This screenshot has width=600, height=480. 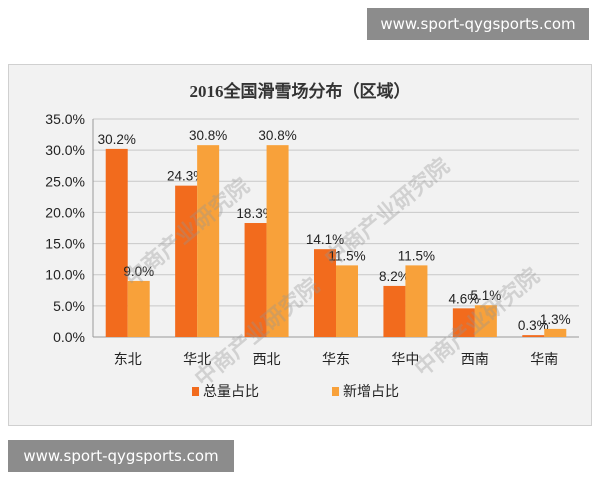 I want to click on data-label: 0.3%, so click(x=533, y=325).